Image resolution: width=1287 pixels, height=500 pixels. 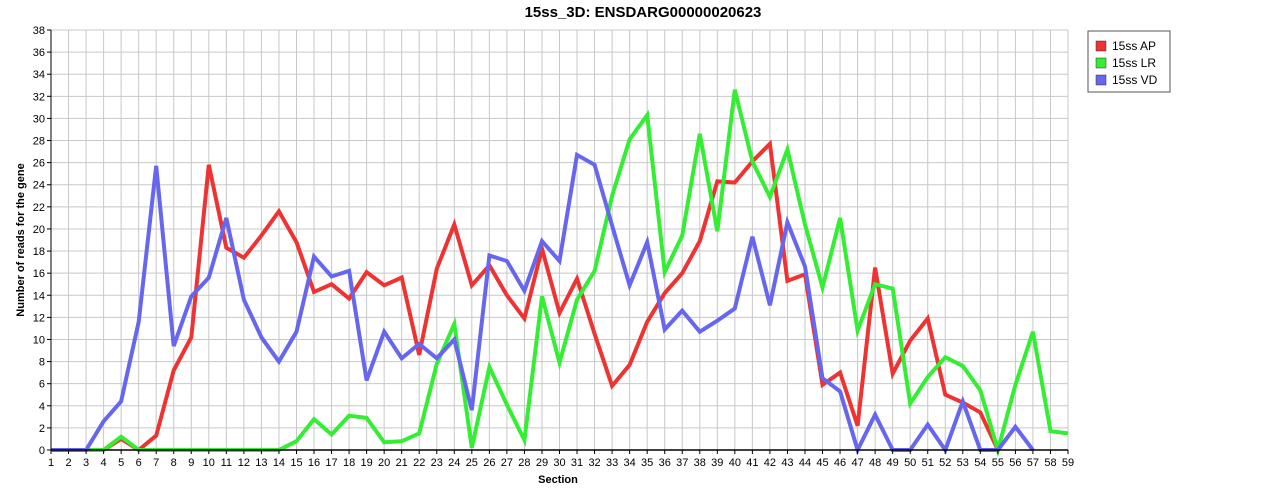 I want to click on y-tick-label: 20, so click(x=39, y=230).